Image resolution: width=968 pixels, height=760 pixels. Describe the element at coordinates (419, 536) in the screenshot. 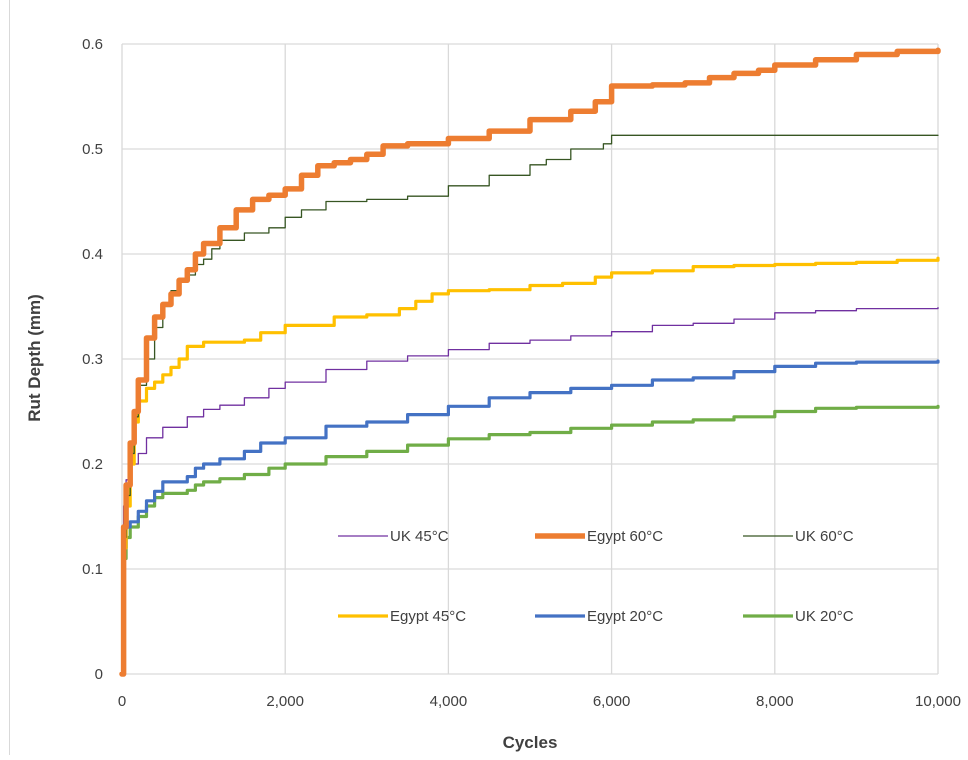

I see `legend-label: UK 45°C` at that location.